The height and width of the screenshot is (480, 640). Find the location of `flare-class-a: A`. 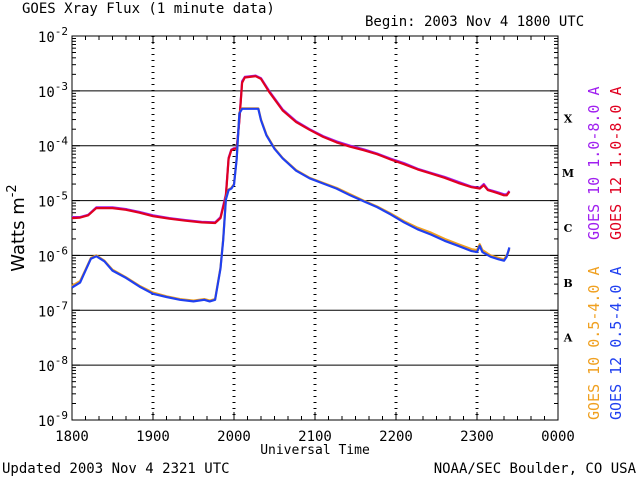

flare-class-a: A is located at coordinates (568, 338).